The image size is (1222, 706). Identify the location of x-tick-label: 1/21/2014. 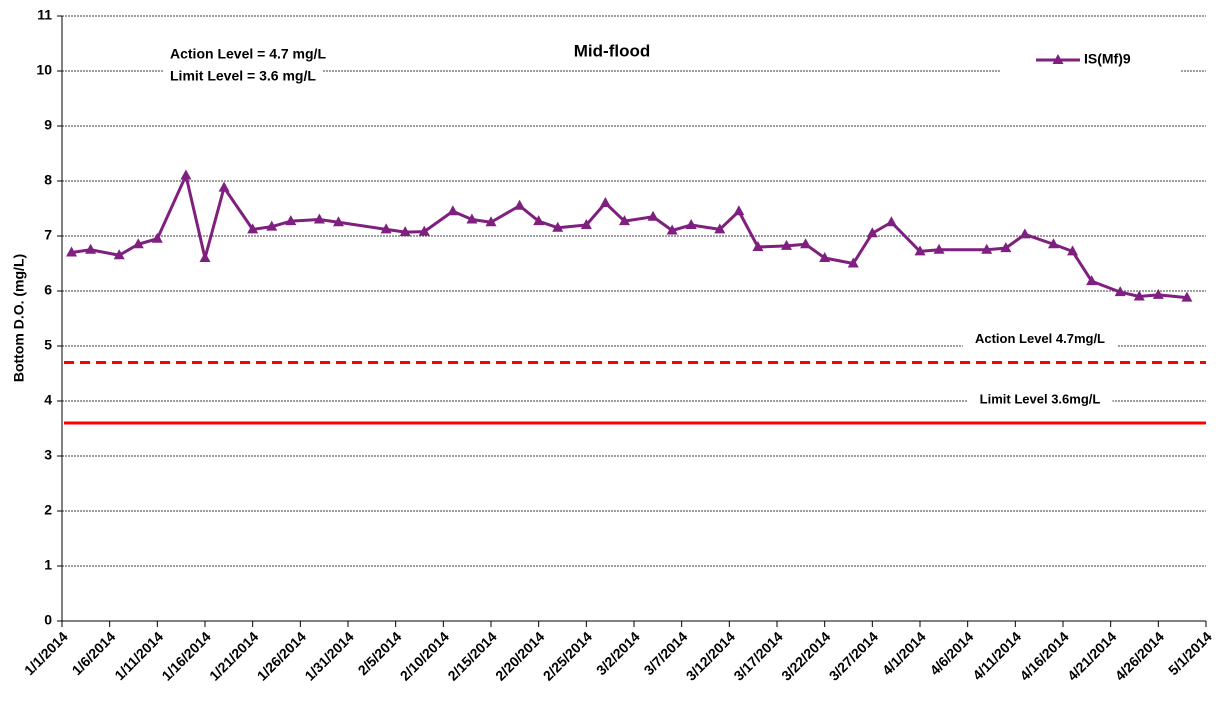
(234, 656).